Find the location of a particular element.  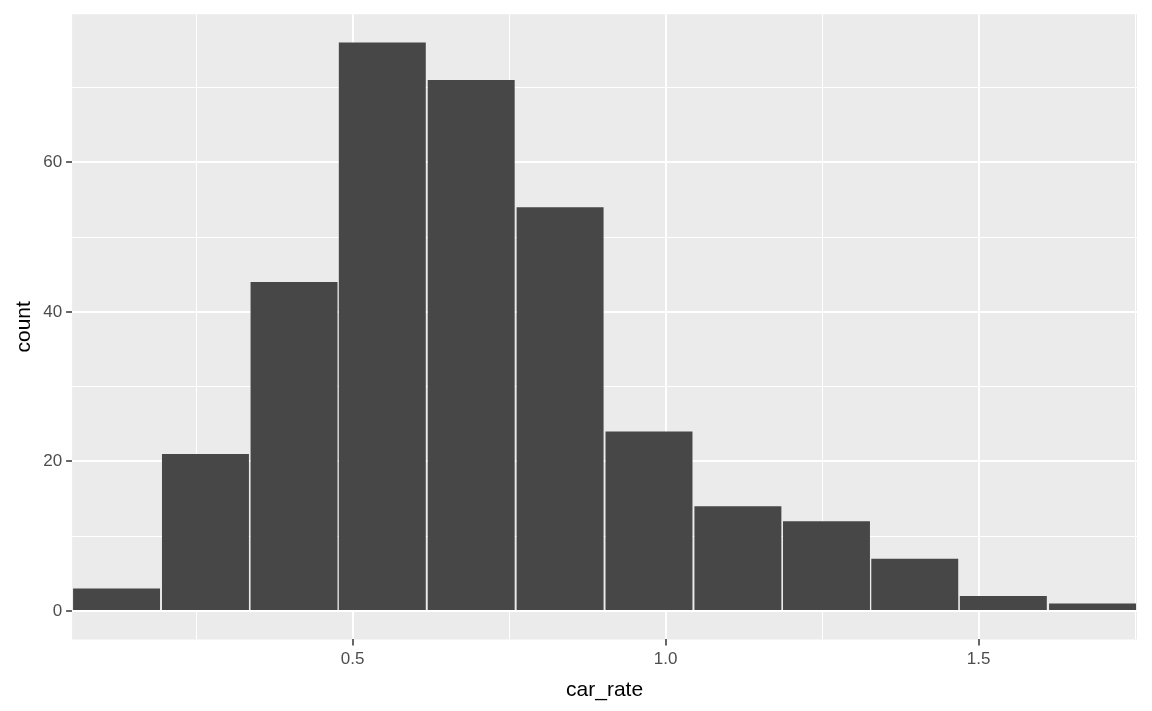

x-axis-title: car_rate is located at coordinates (605, 689).